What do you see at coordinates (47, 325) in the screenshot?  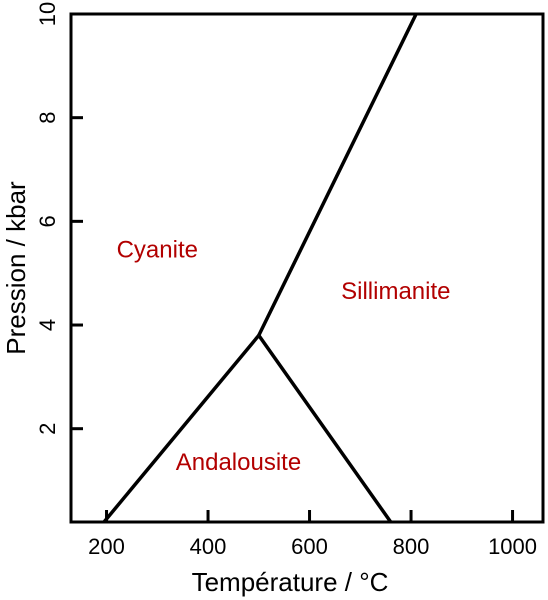 I see `y-tick-label: 4` at bounding box center [47, 325].